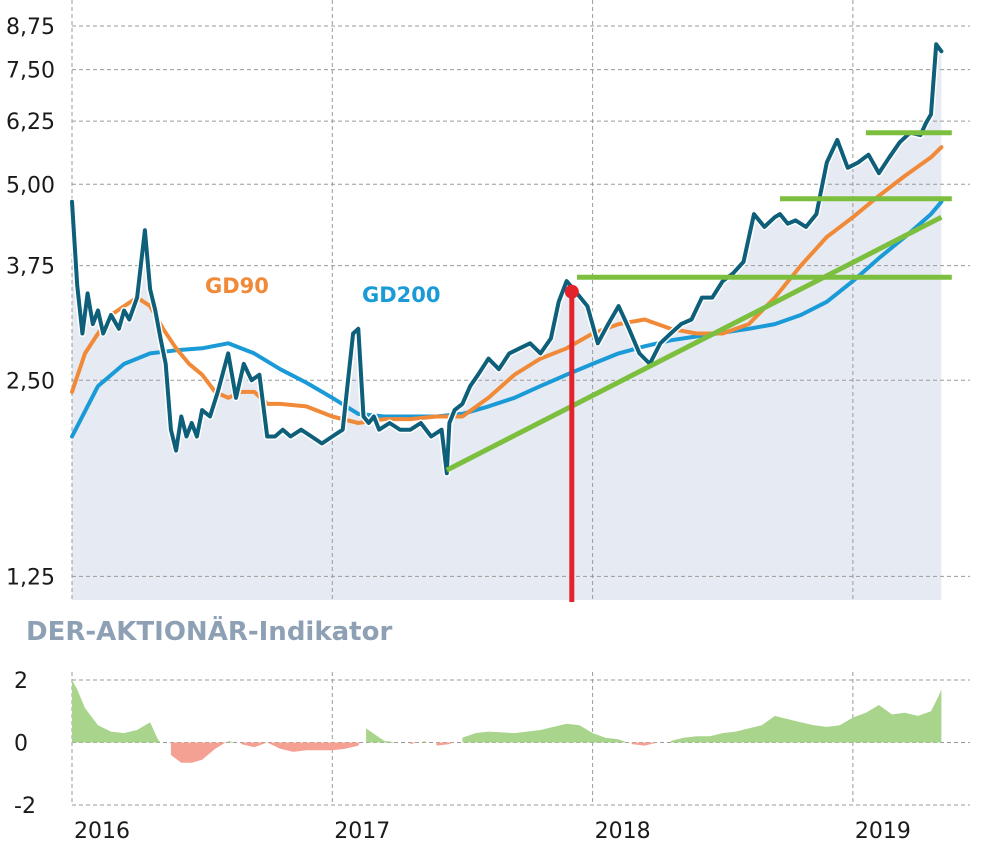 The height and width of the screenshot is (844, 1000). Describe the element at coordinates (623, 831) in the screenshot. I see `x-tick-label: 2018` at that location.